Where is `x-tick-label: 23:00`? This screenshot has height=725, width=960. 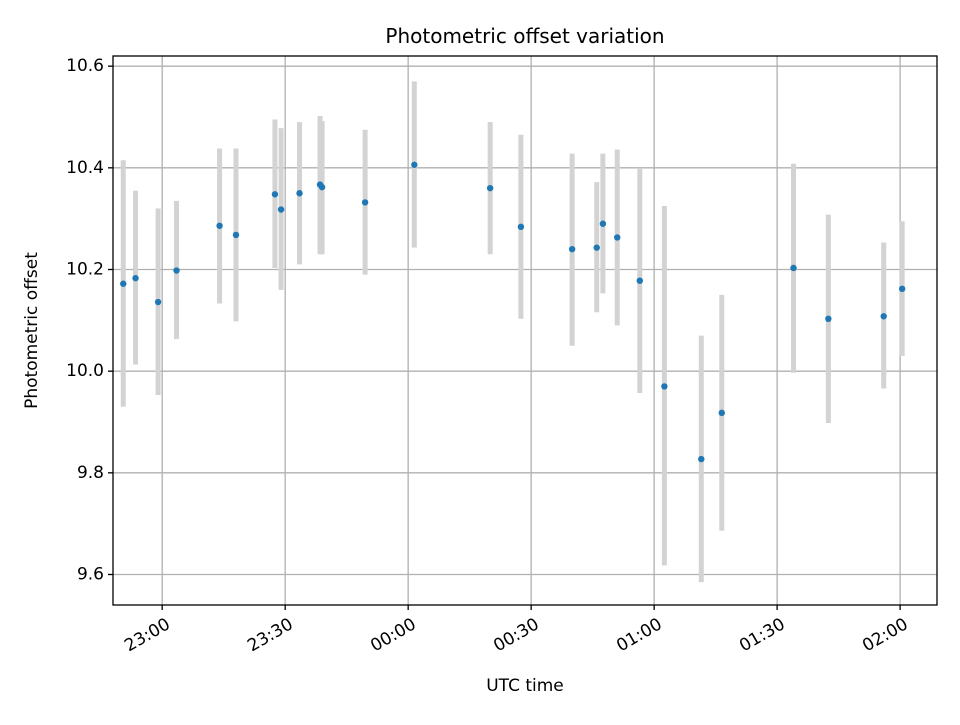 x-tick-label: 23:00 is located at coordinates (147, 635).